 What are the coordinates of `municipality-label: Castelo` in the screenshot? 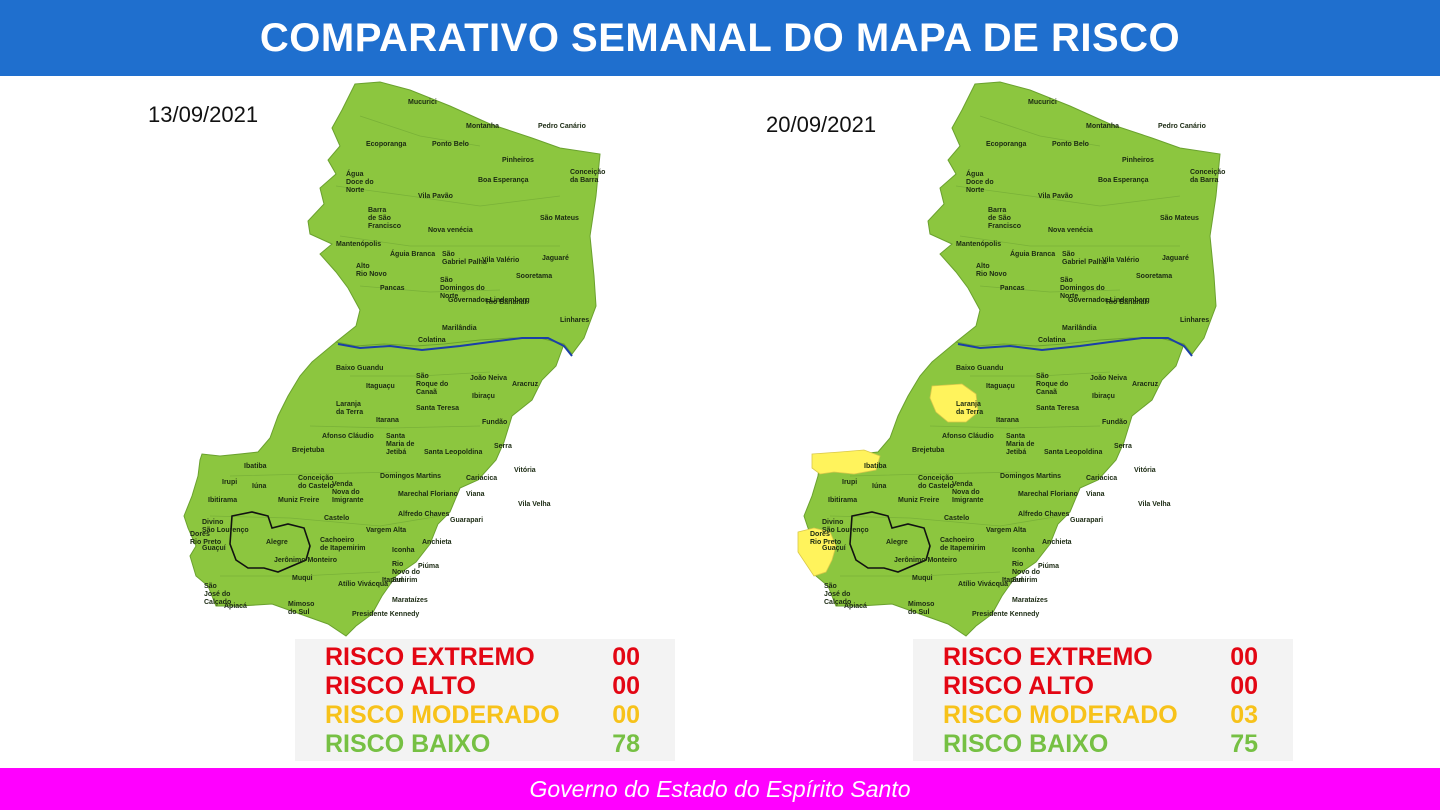 It's located at (956, 518).